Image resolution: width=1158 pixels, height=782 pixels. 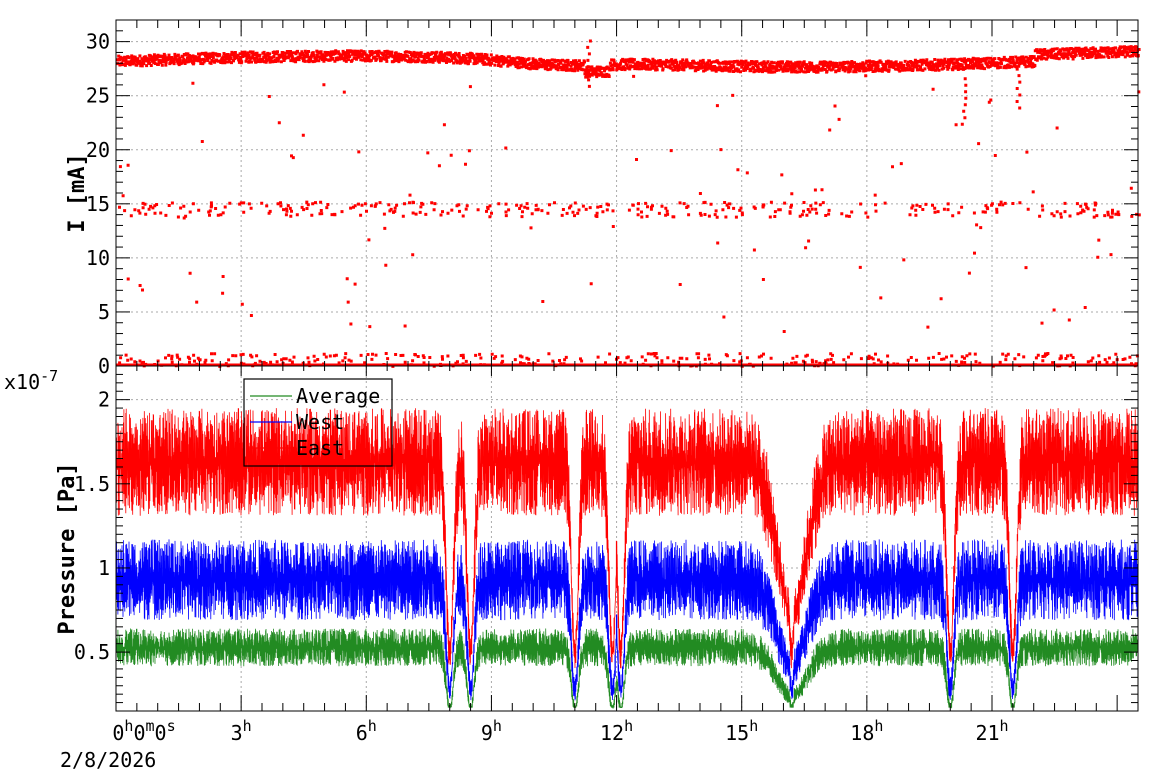 I want to click on pressure-exponent-label: x10-7, so click(x=31, y=380).